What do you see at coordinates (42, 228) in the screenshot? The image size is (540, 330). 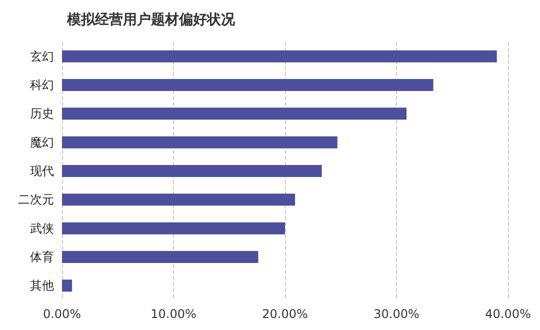 I see `y-tick-label: 武侠` at bounding box center [42, 228].